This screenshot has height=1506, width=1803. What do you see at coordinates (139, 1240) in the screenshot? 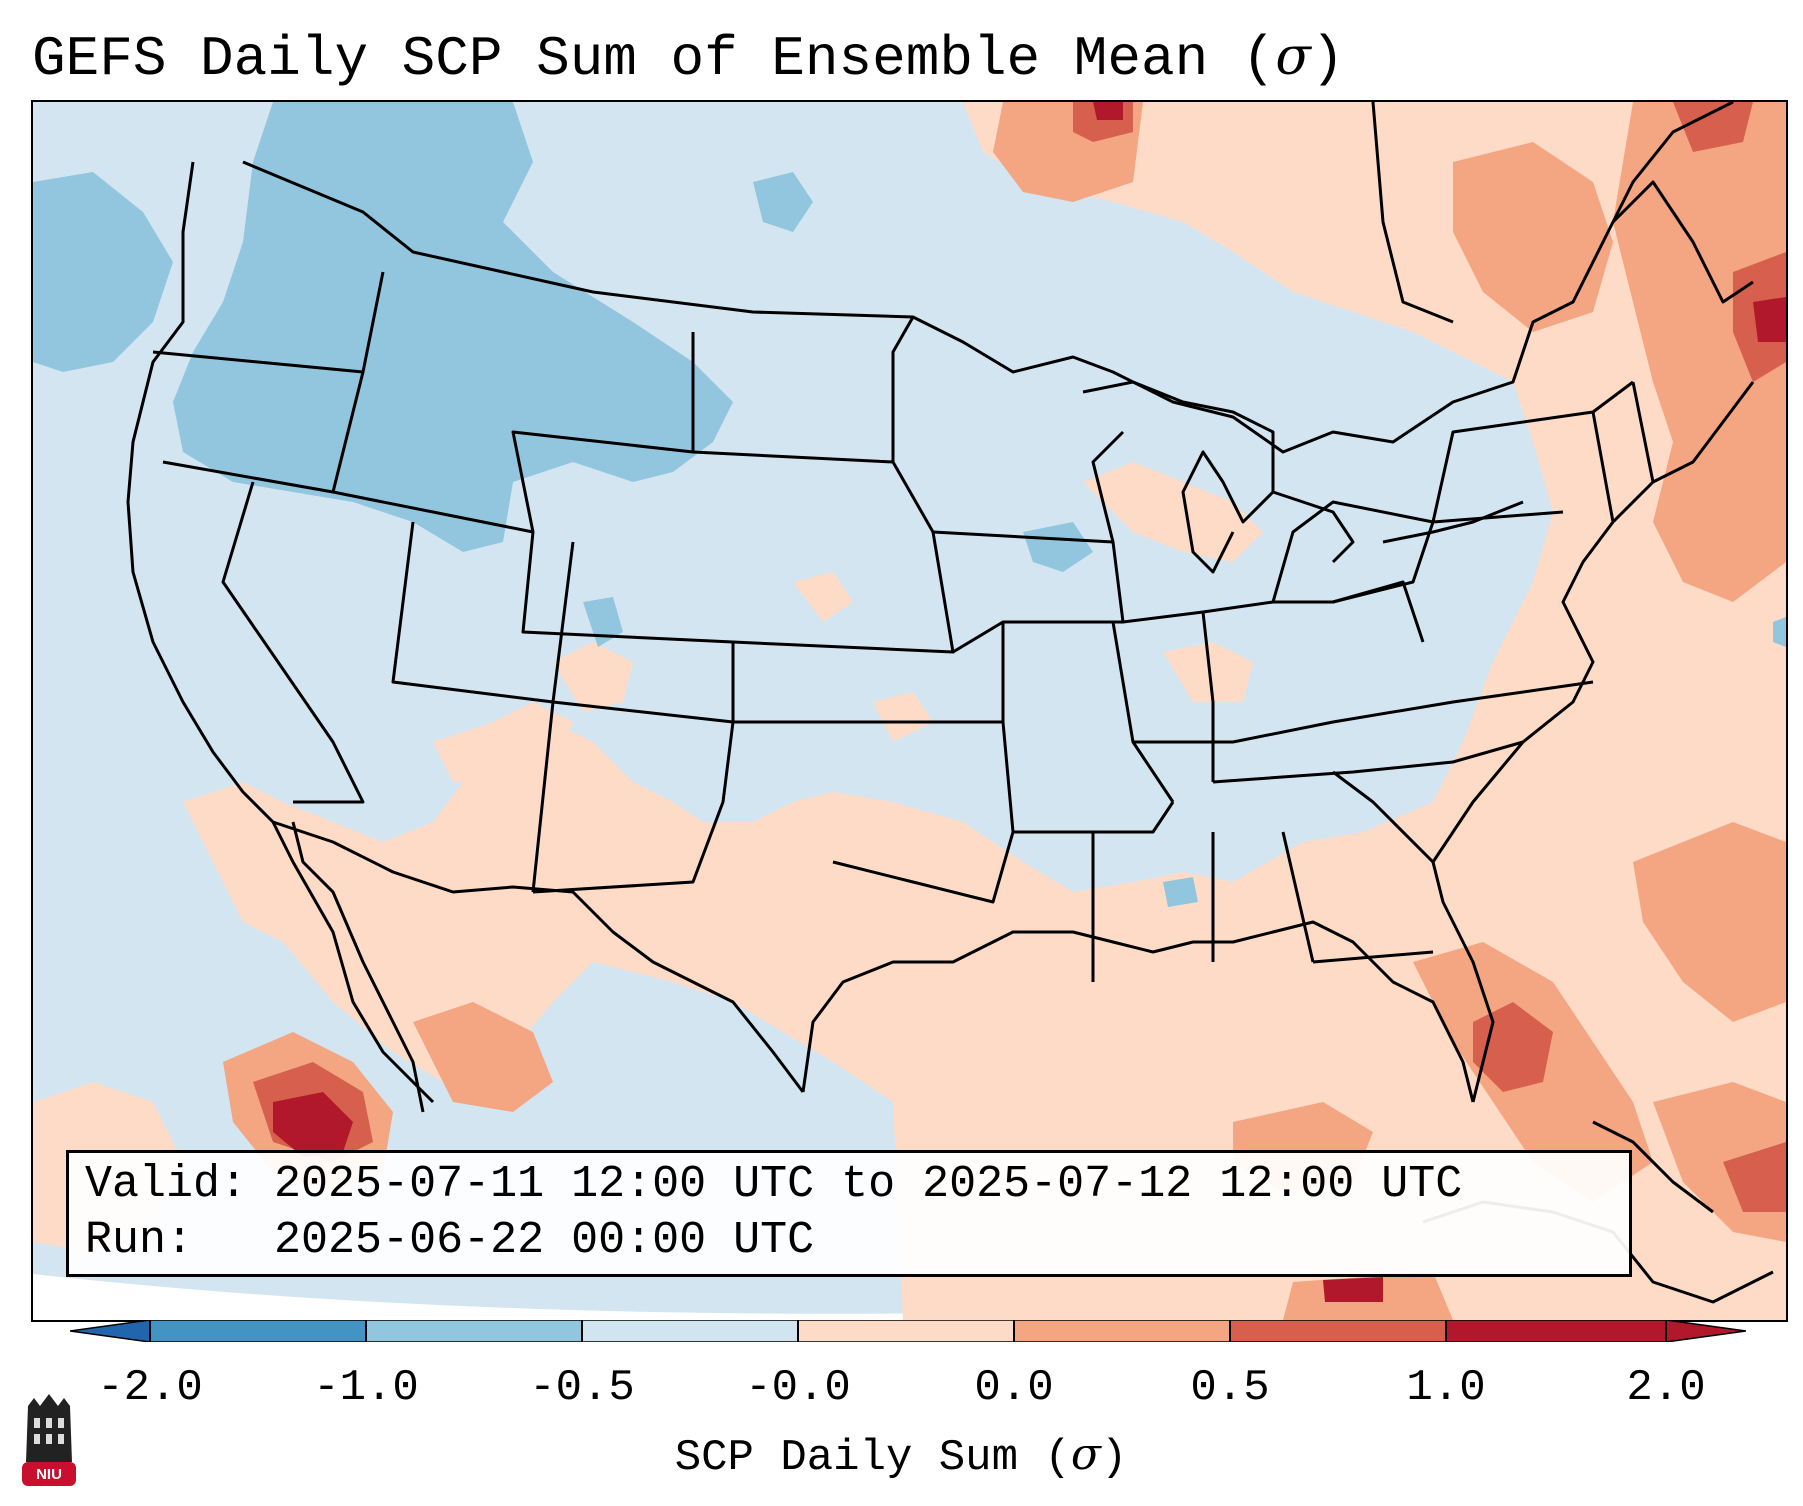
I see `run-label: Run:` at bounding box center [139, 1240].